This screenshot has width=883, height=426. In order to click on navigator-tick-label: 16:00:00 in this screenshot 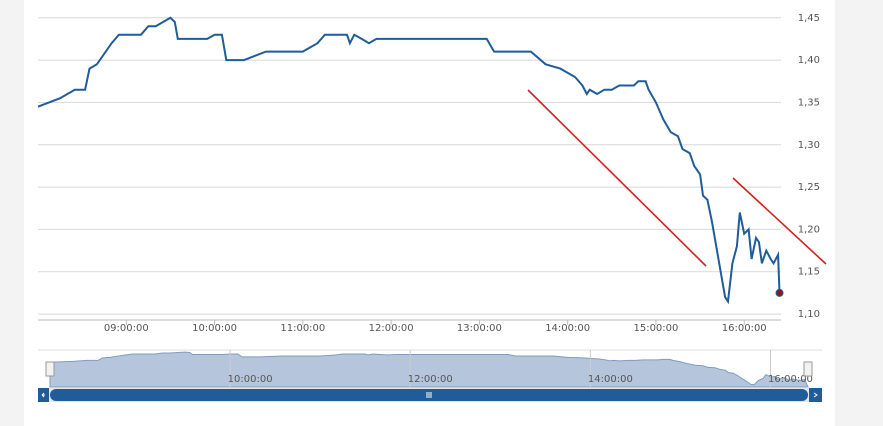, I will do `click(790, 379)`.